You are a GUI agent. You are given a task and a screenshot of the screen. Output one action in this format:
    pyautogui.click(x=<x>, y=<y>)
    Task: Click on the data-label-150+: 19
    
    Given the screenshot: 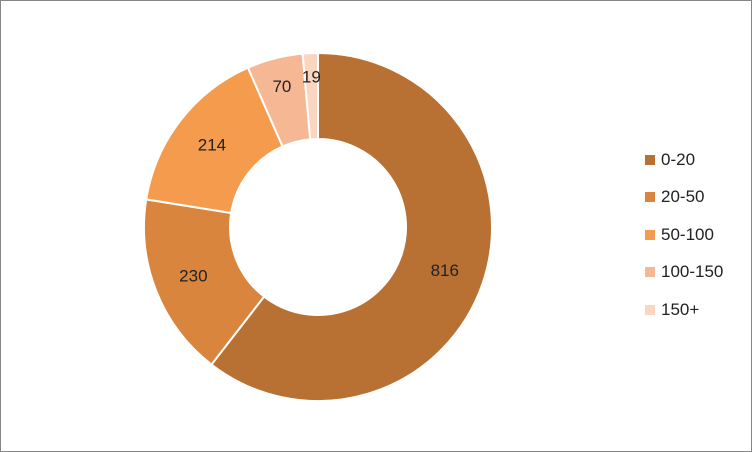 What is the action you would take?
    pyautogui.click(x=311, y=77)
    